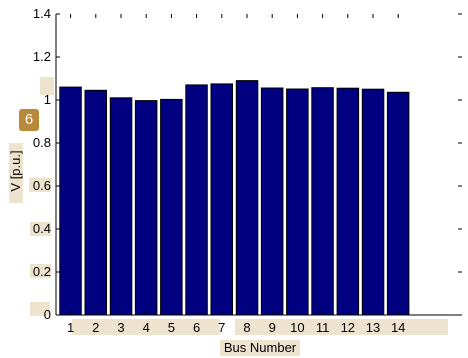 This screenshot has height=358, width=468. What do you see at coordinates (171, 327) in the screenshot?
I see `x-tick-label: 5` at bounding box center [171, 327].